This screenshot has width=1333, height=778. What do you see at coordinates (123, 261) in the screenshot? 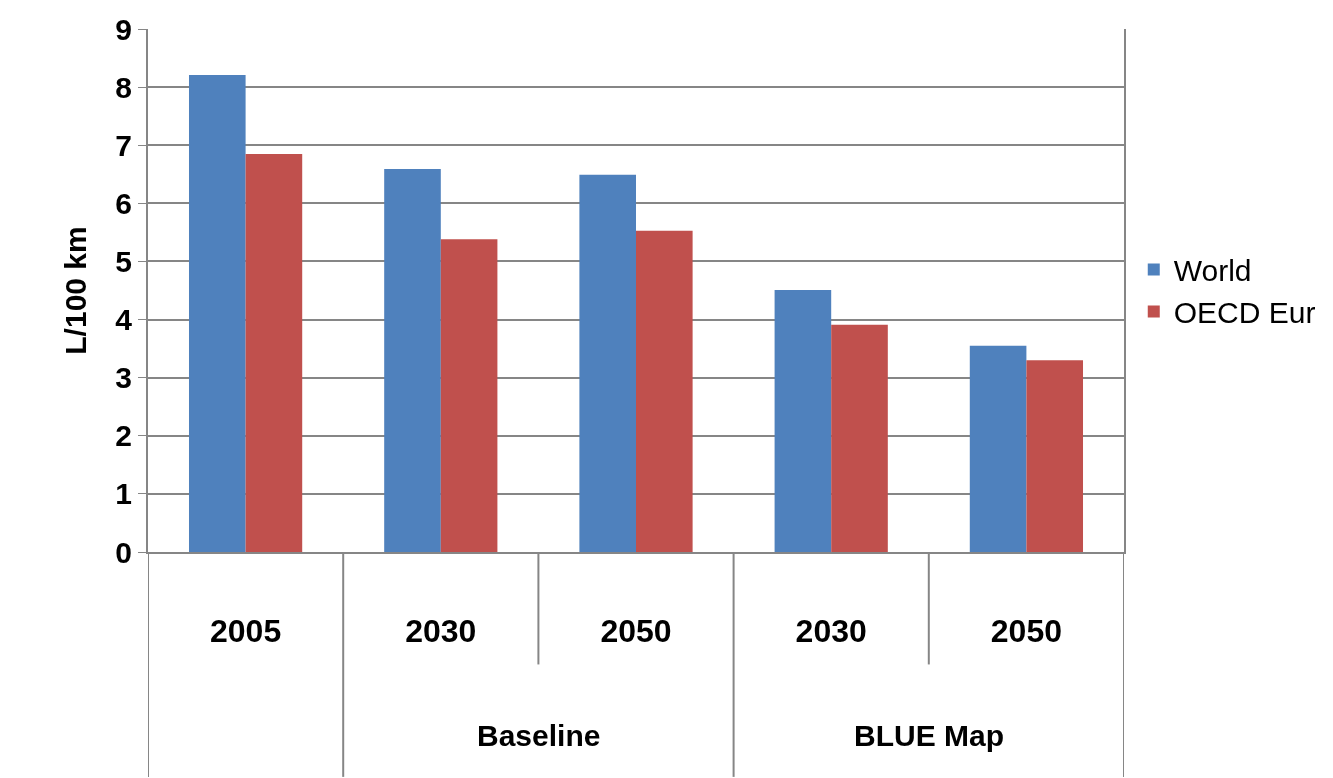
I see `y-tick-label: 5` at bounding box center [123, 261].